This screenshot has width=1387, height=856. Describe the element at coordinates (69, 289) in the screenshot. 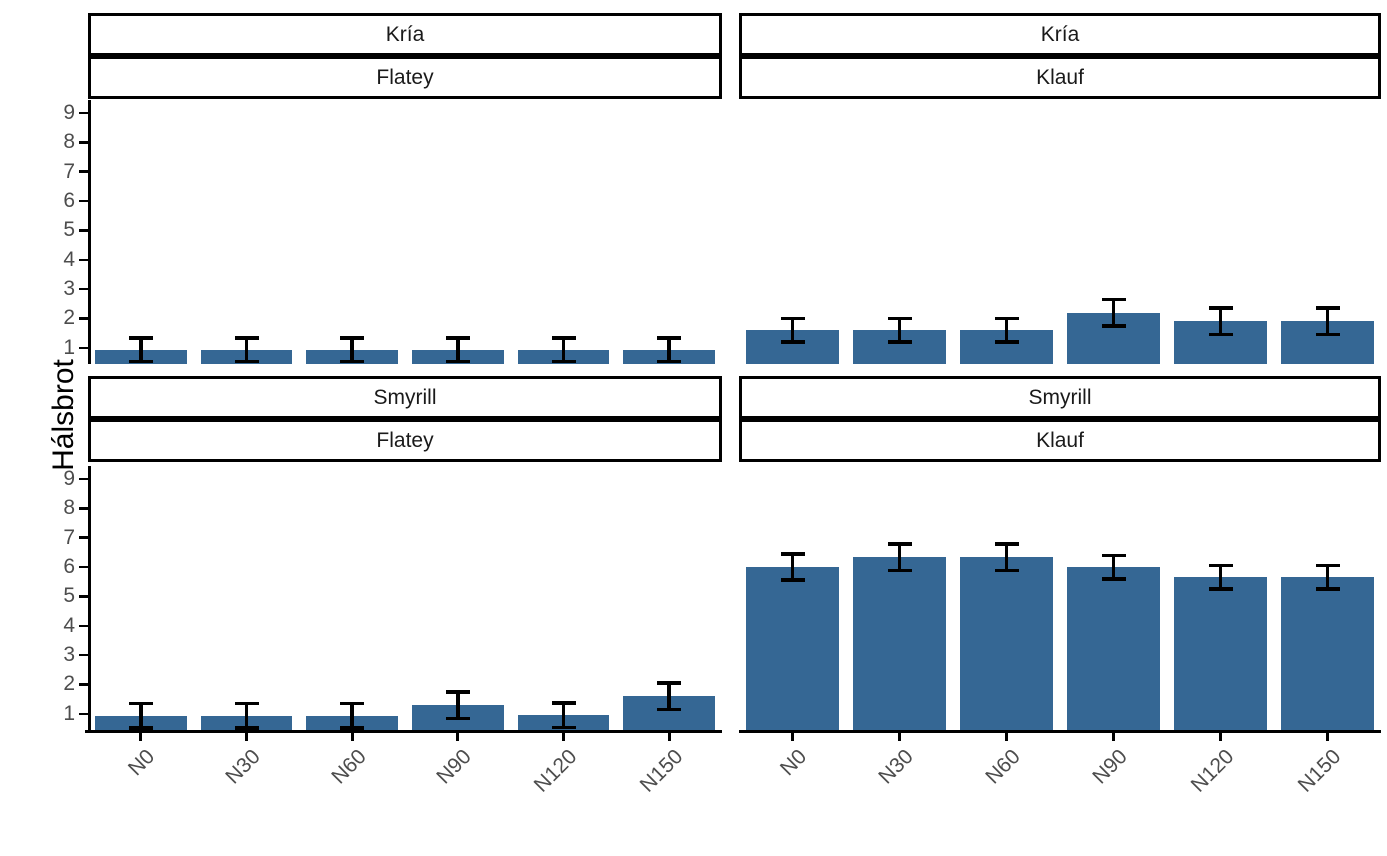

I see `y-tick-label: 3` at that location.